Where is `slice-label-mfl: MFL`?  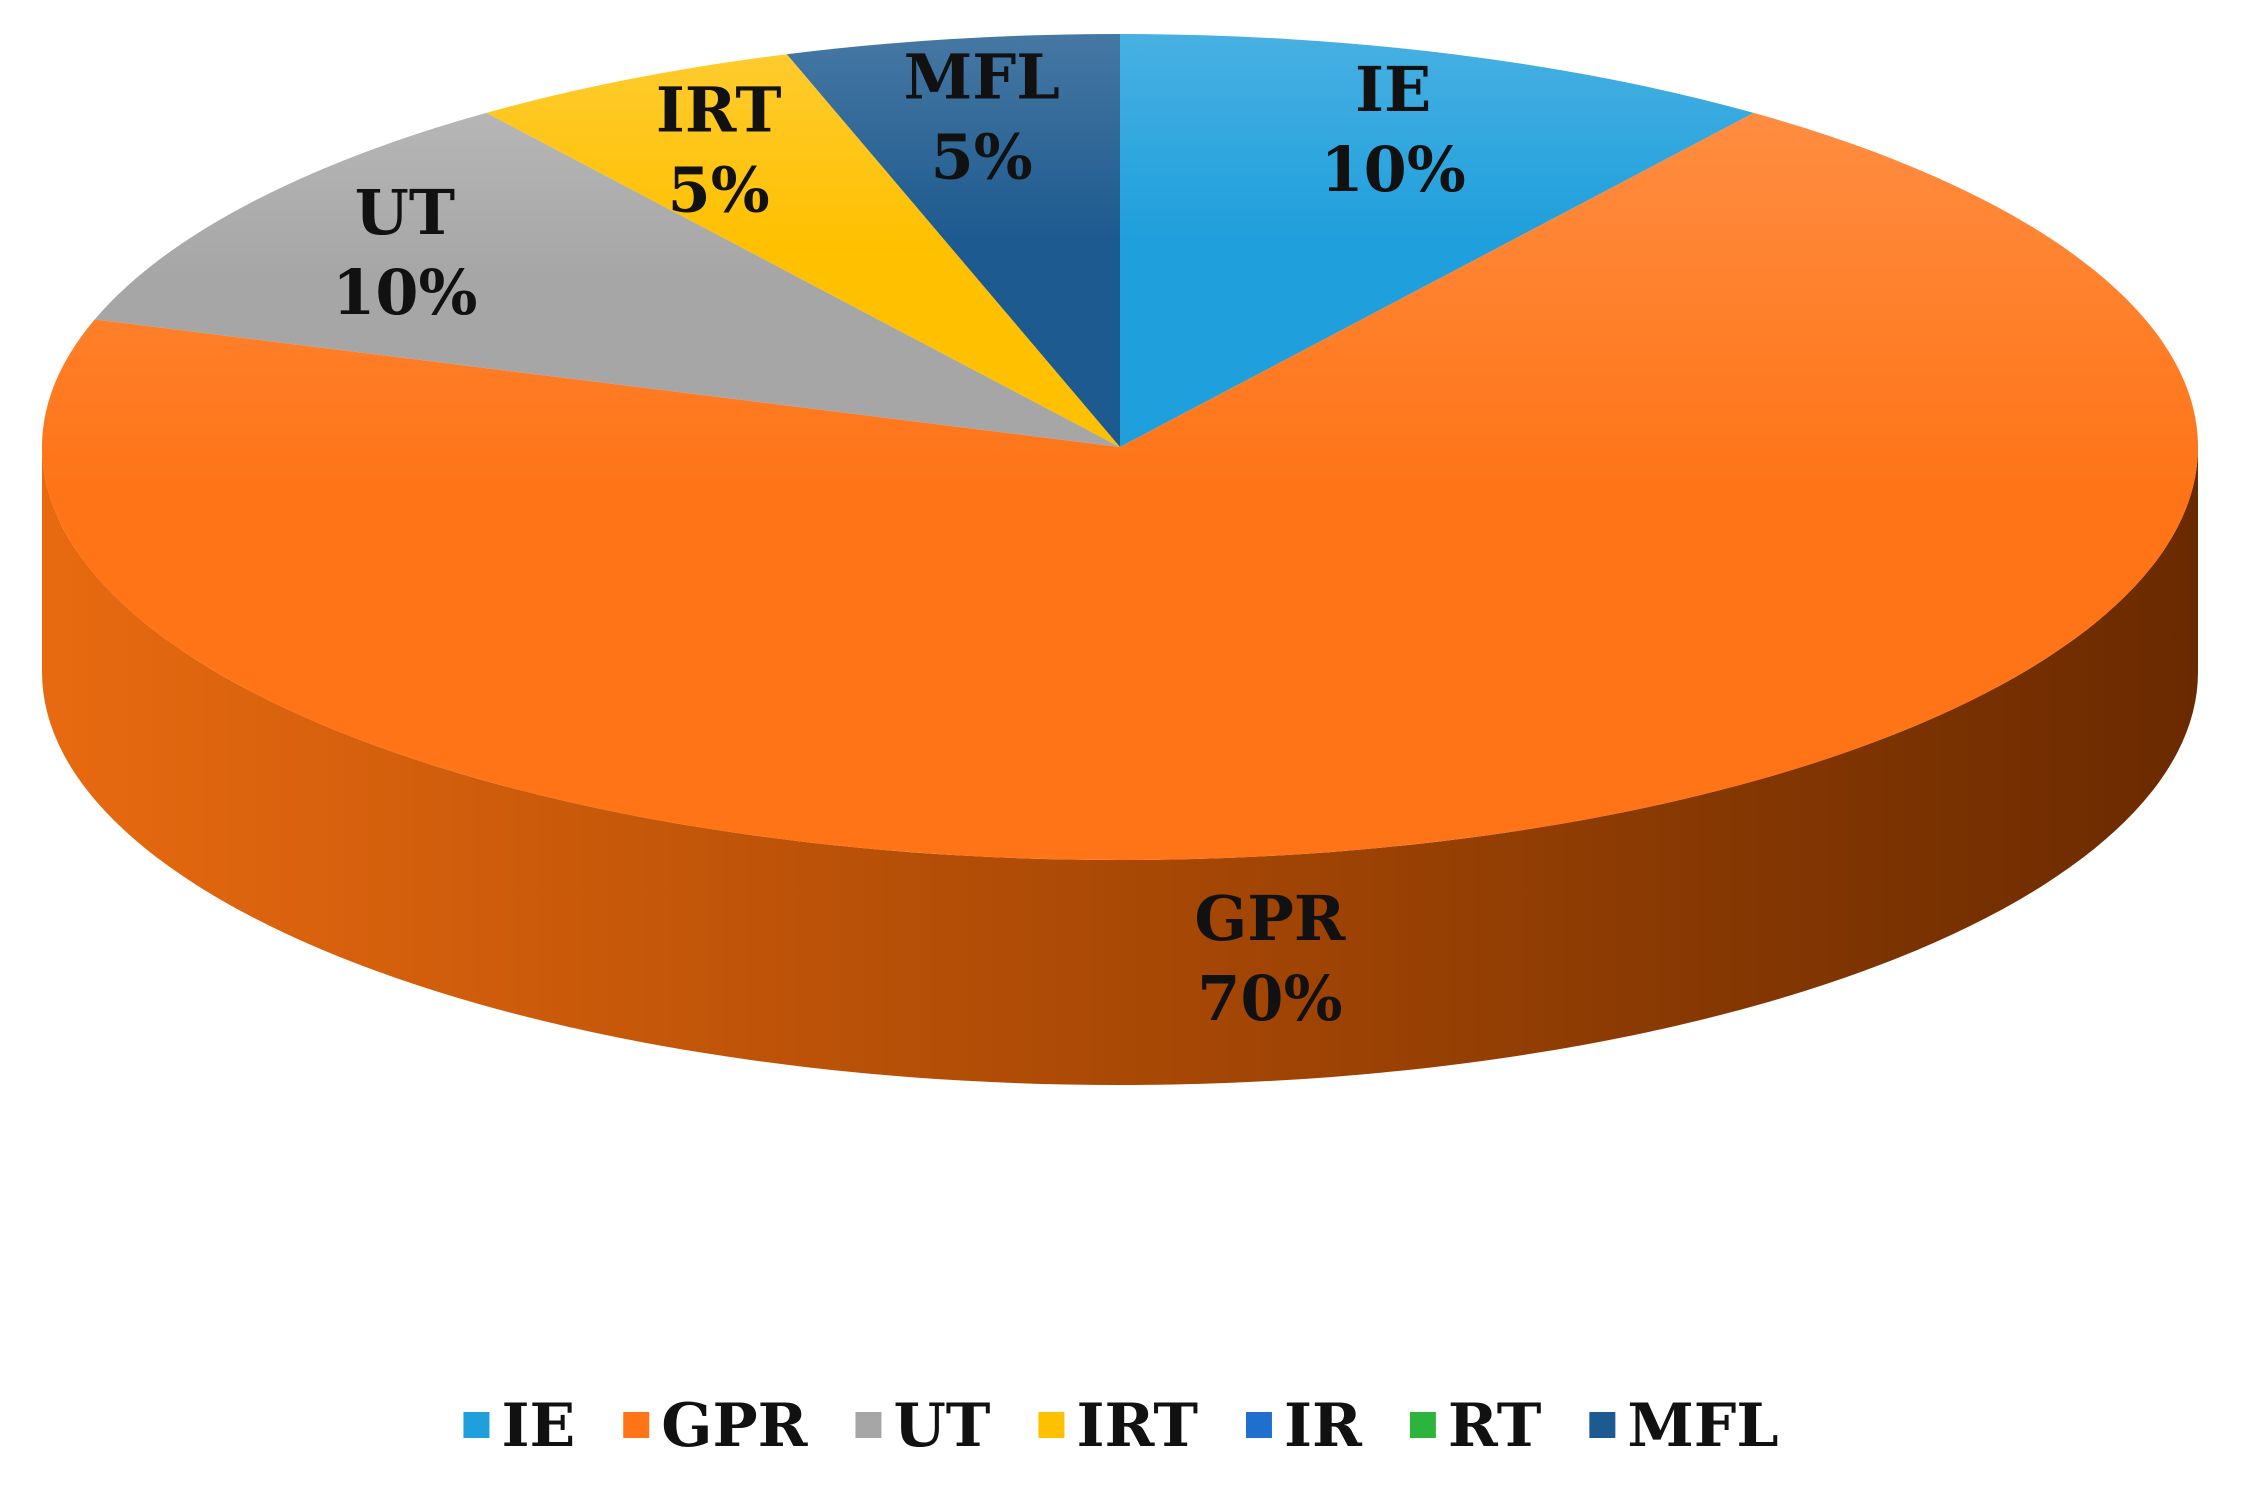
slice-label-mfl: MFL is located at coordinates (982, 77).